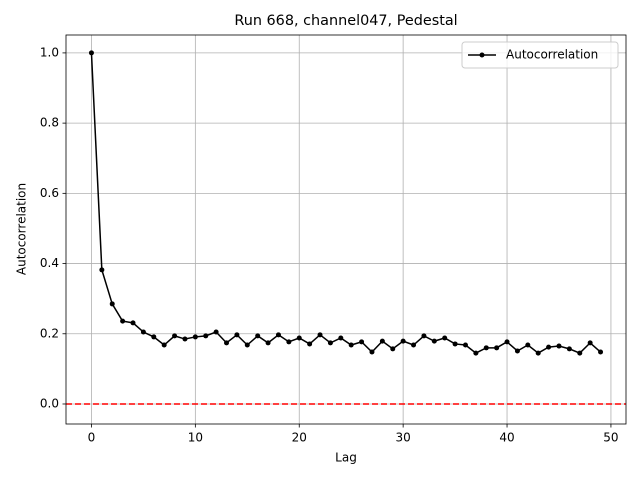 Image resolution: width=640 pixels, height=480 pixels. Describe the element at coordinates (49, 403) in the screenshot. I see `y-tick-label: 0.0` at that location.